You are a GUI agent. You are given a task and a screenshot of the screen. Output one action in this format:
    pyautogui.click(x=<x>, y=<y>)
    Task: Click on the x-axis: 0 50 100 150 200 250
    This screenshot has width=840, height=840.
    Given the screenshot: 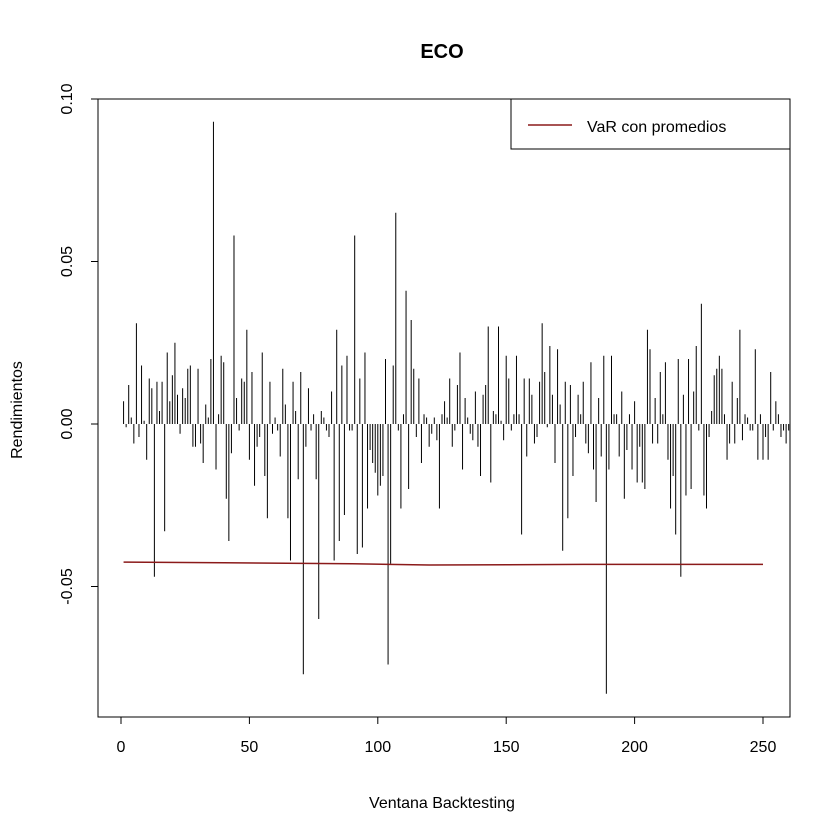 What is the action you would take?
    pyautogui.click(x=447, y=736)
    